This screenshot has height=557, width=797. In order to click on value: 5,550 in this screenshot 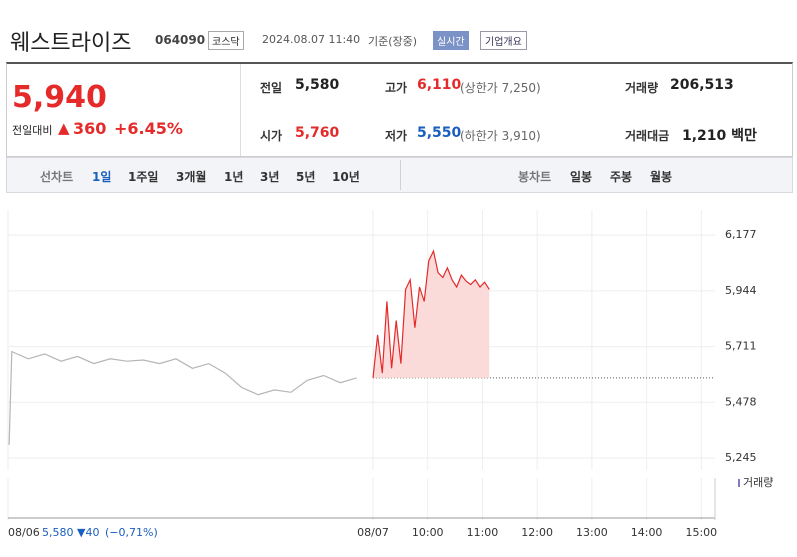, I will do `click(439, 133)`.